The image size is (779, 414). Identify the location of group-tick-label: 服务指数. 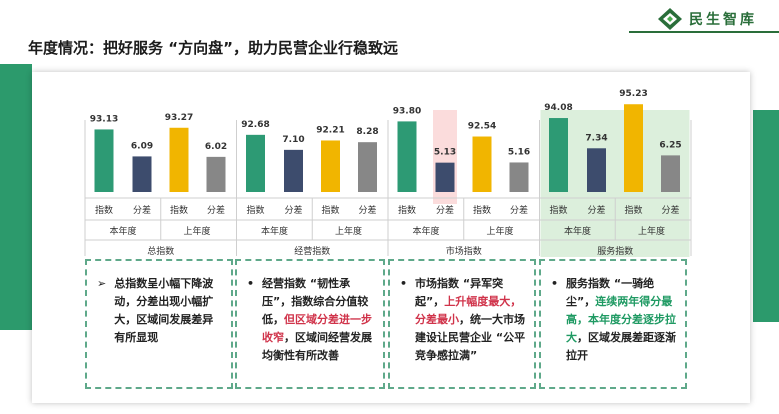
(615, 251).